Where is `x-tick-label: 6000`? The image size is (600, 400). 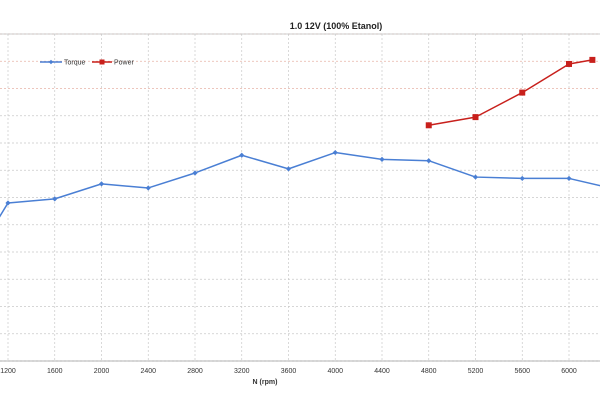 x-tick-label: 6000 is located at coordinates (569, 371).